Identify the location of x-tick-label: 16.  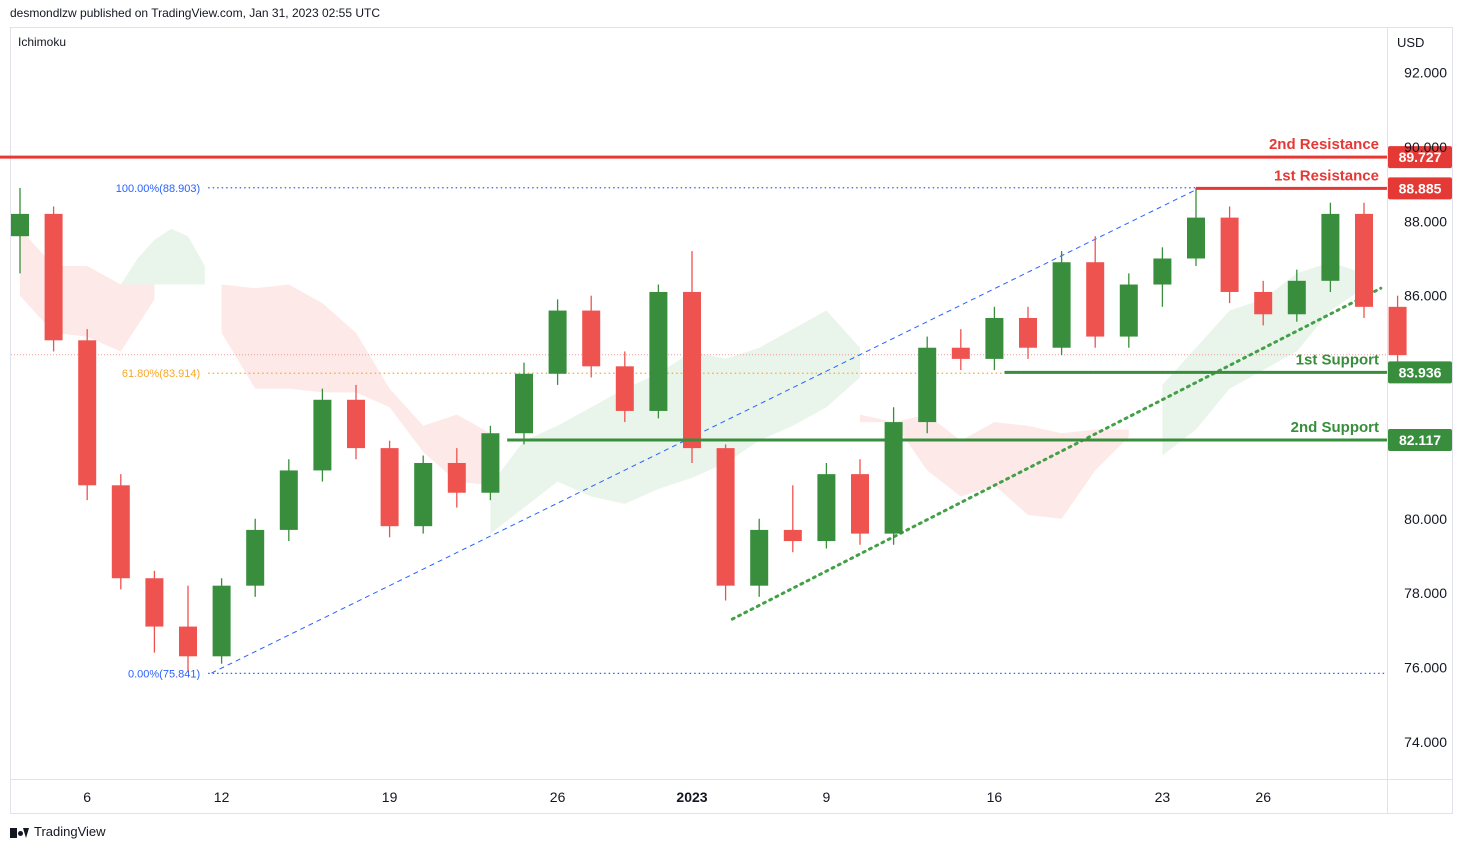
(995, 797).